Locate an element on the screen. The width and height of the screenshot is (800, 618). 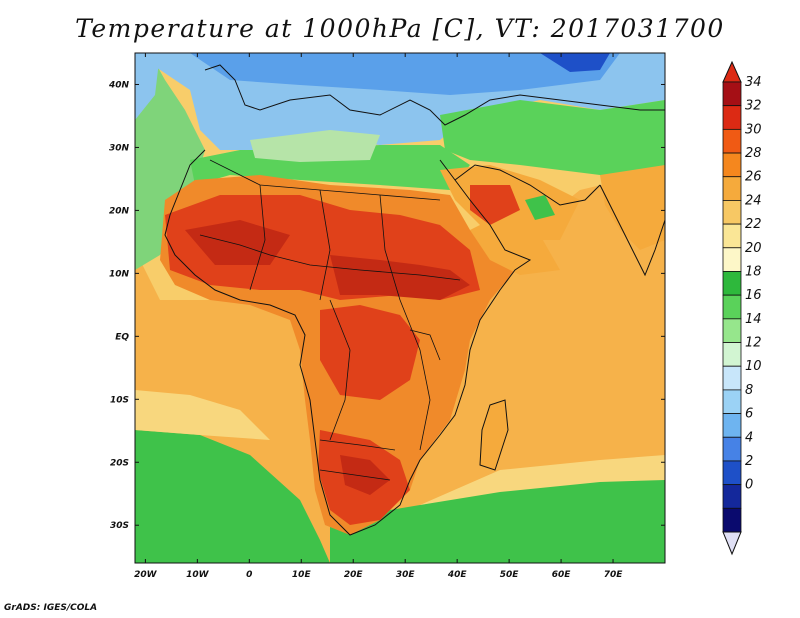
lon-tick-label: 50E is located at coordinates (510, 575).